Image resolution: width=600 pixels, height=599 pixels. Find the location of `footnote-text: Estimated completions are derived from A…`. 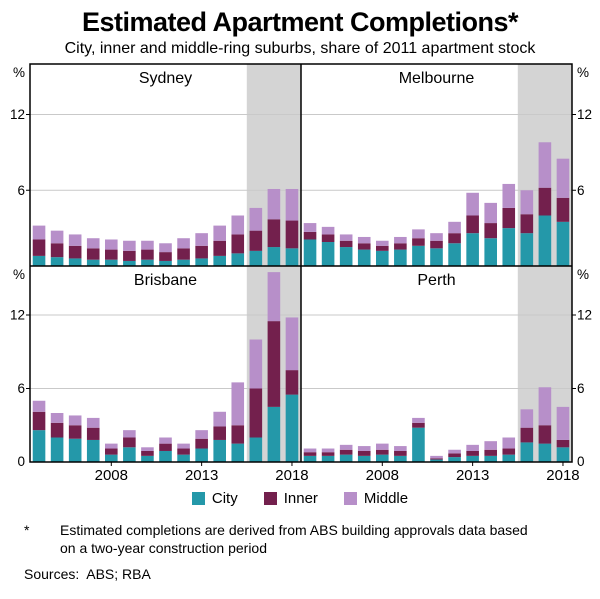

footnote-text: Estimated completions are derived from A… is located at coordinates (294, 539).